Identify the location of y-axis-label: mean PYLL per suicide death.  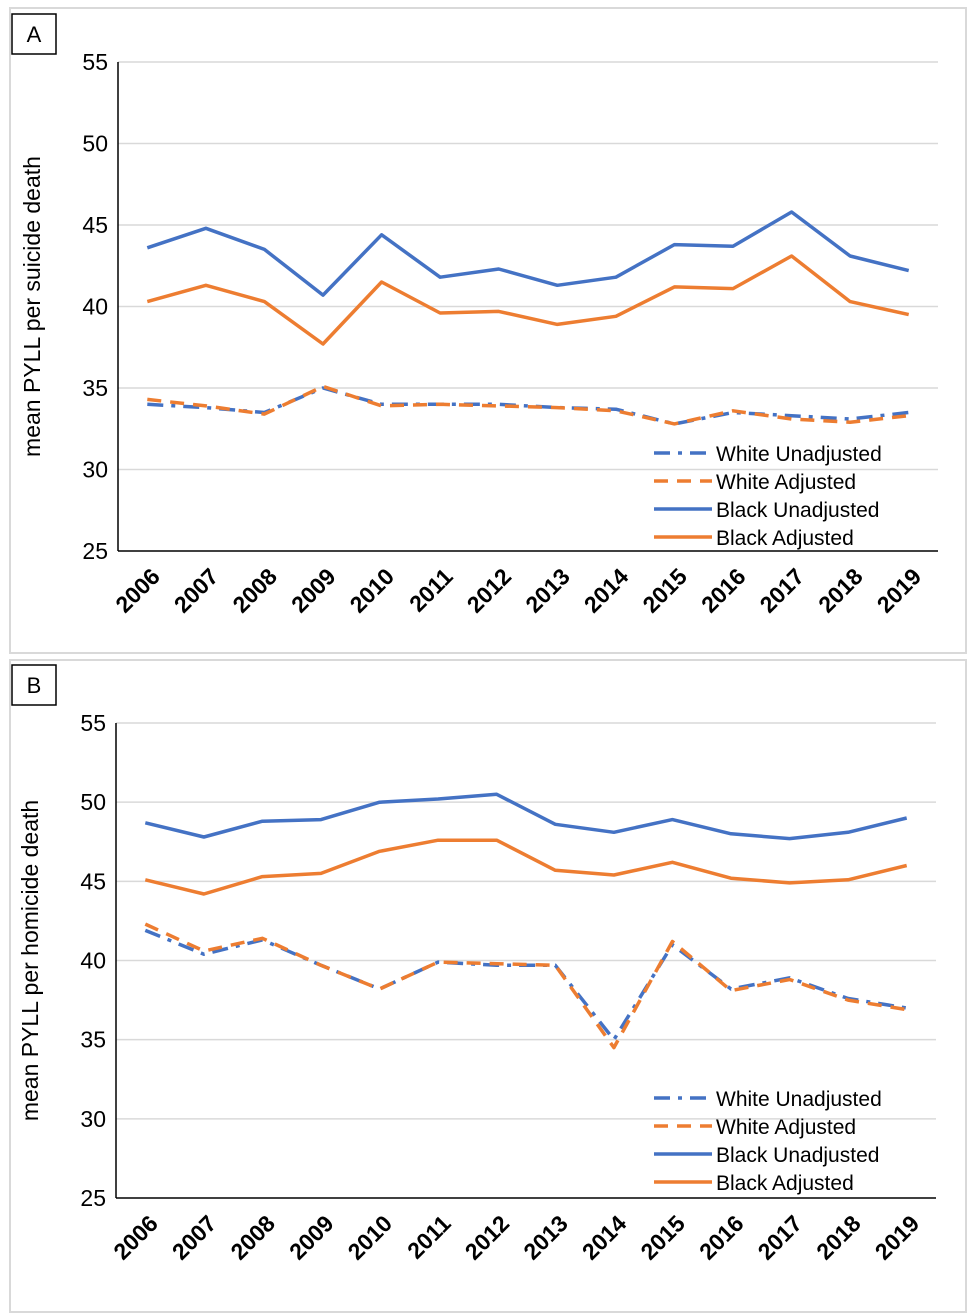
(32, 306).